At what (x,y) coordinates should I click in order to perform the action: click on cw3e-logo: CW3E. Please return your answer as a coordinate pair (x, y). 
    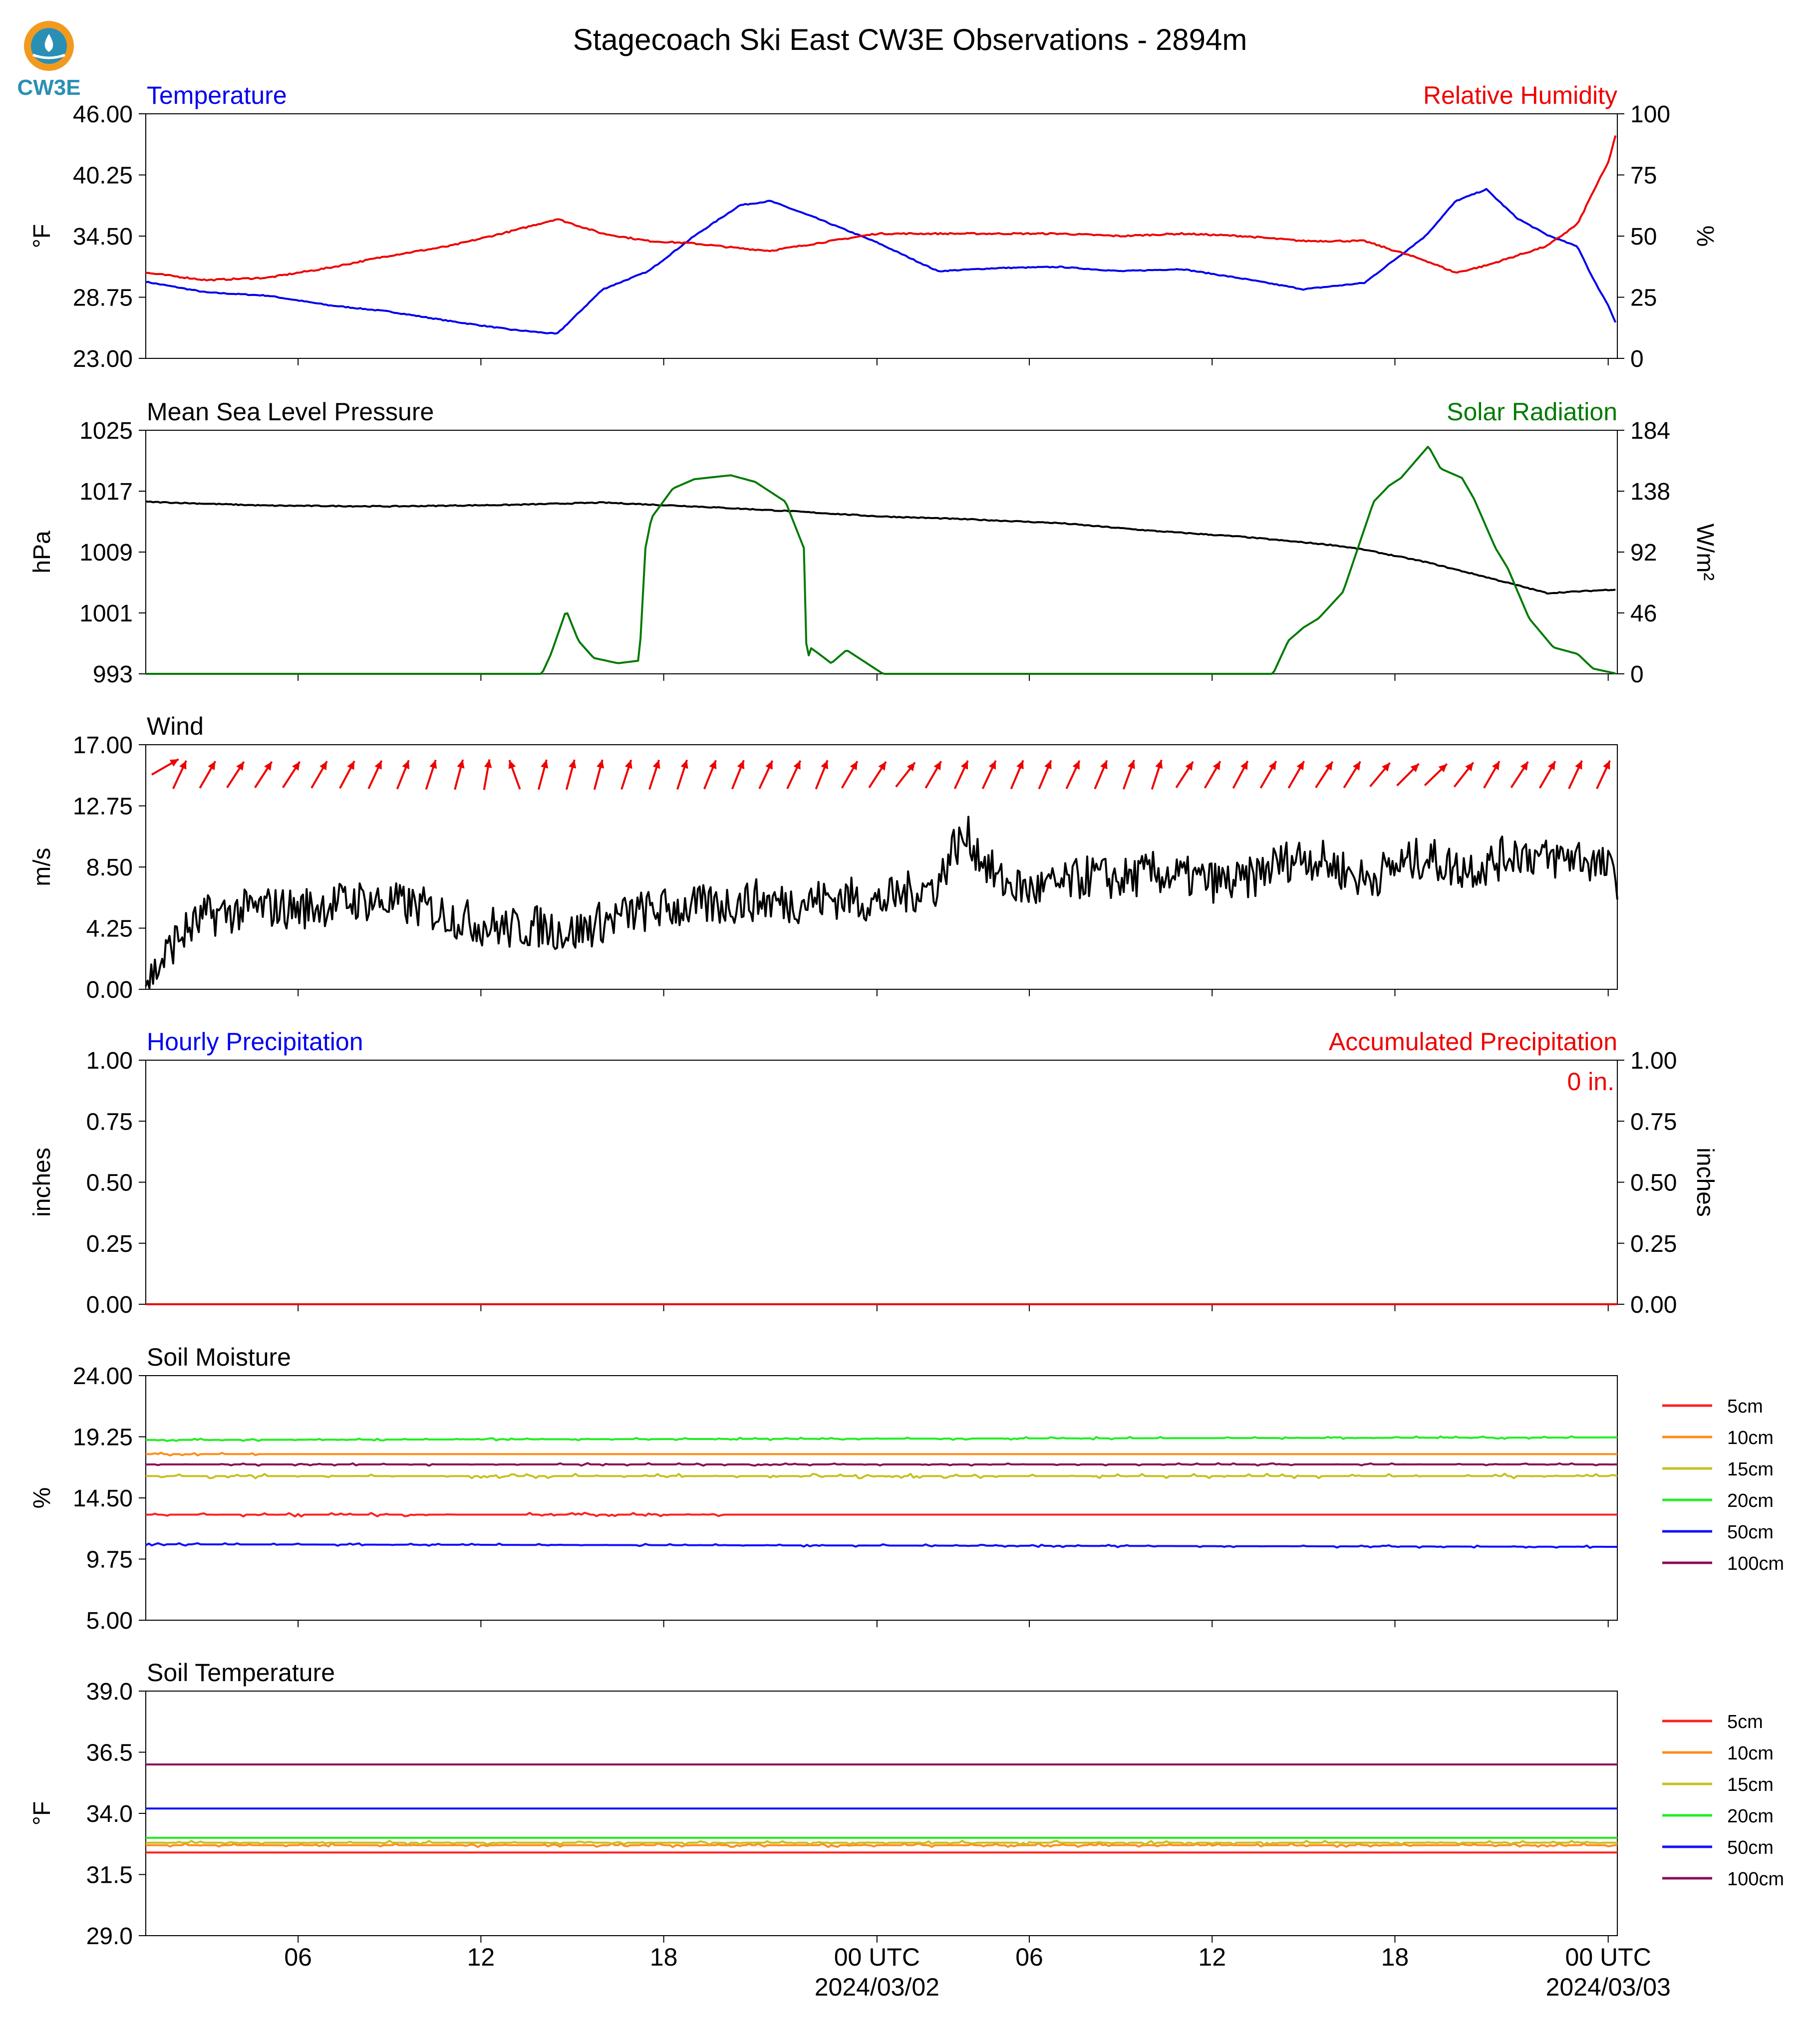
    Looking at the image, I should click on (49, 60).